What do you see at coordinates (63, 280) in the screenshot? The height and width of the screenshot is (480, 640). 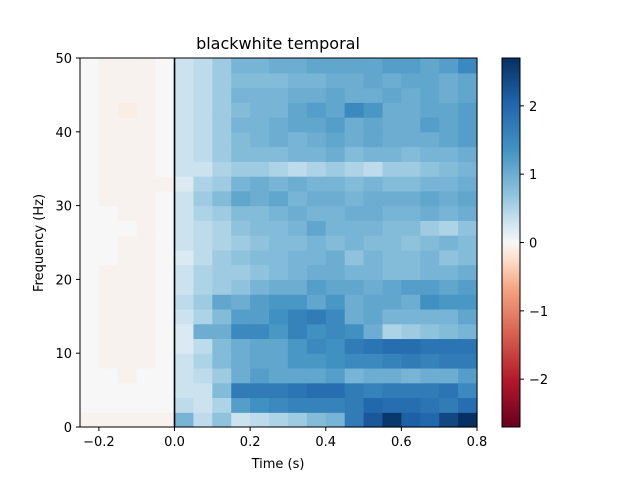 I see `y-tick-label: 20` at bounding box center [63, 280].